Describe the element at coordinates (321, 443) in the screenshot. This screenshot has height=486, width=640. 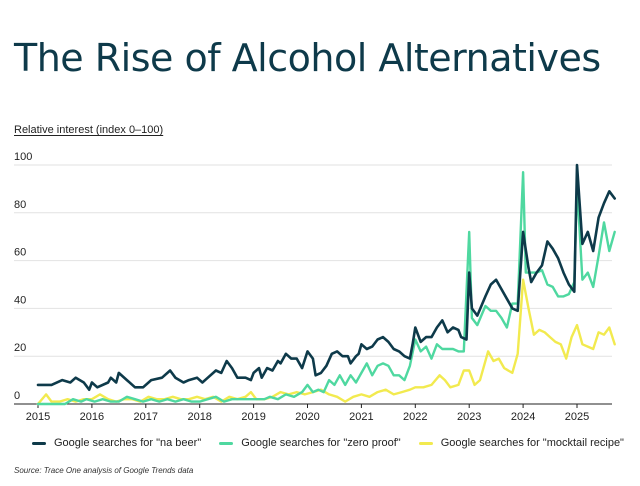
I see `legend-label-zero-proof: Google searches for "zero proof"` at that location.